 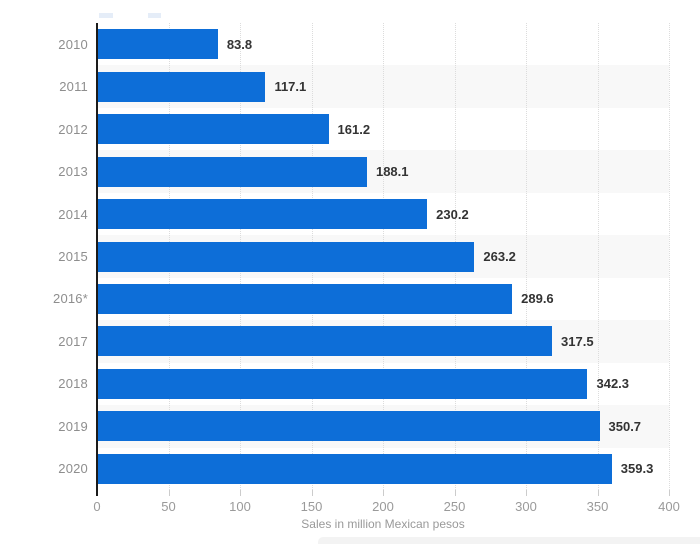 What do you see at coordinates (213, 129) in the screenshot?
I see `bar-2012` at bounding box center [213, 129].